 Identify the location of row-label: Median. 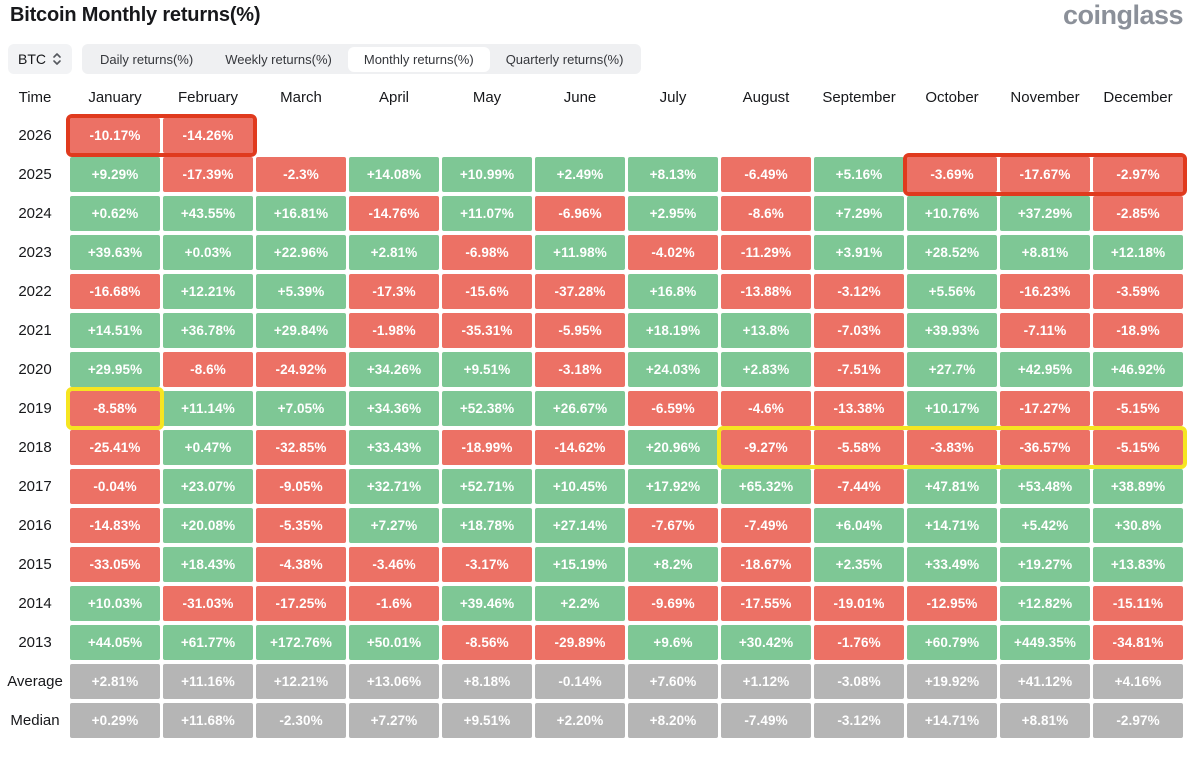
(35, 720).